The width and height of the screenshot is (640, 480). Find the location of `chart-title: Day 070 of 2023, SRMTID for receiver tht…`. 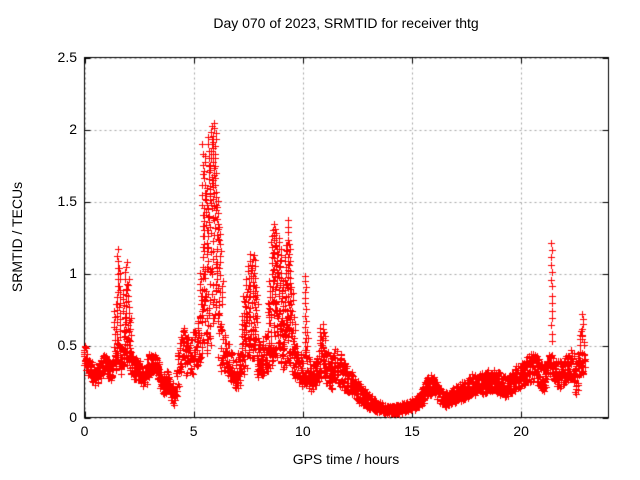

chart-title: Day 070 of 2023, SRMTID for receiver tht… is located at coordinates (346, 23).